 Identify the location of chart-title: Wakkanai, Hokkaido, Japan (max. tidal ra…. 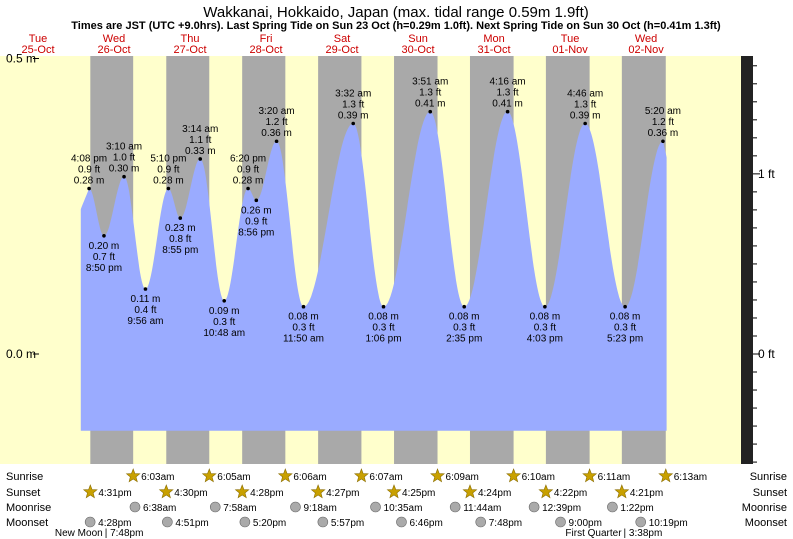
(395, 12).